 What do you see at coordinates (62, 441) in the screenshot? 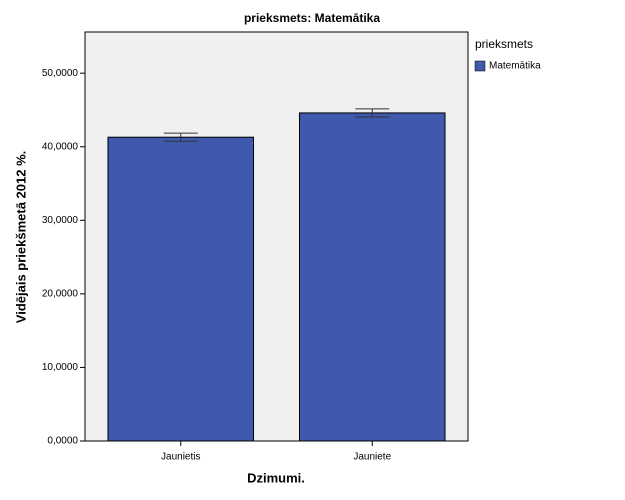
I see `y-tick-label: 0,0000` at bounding box center [62, 441].